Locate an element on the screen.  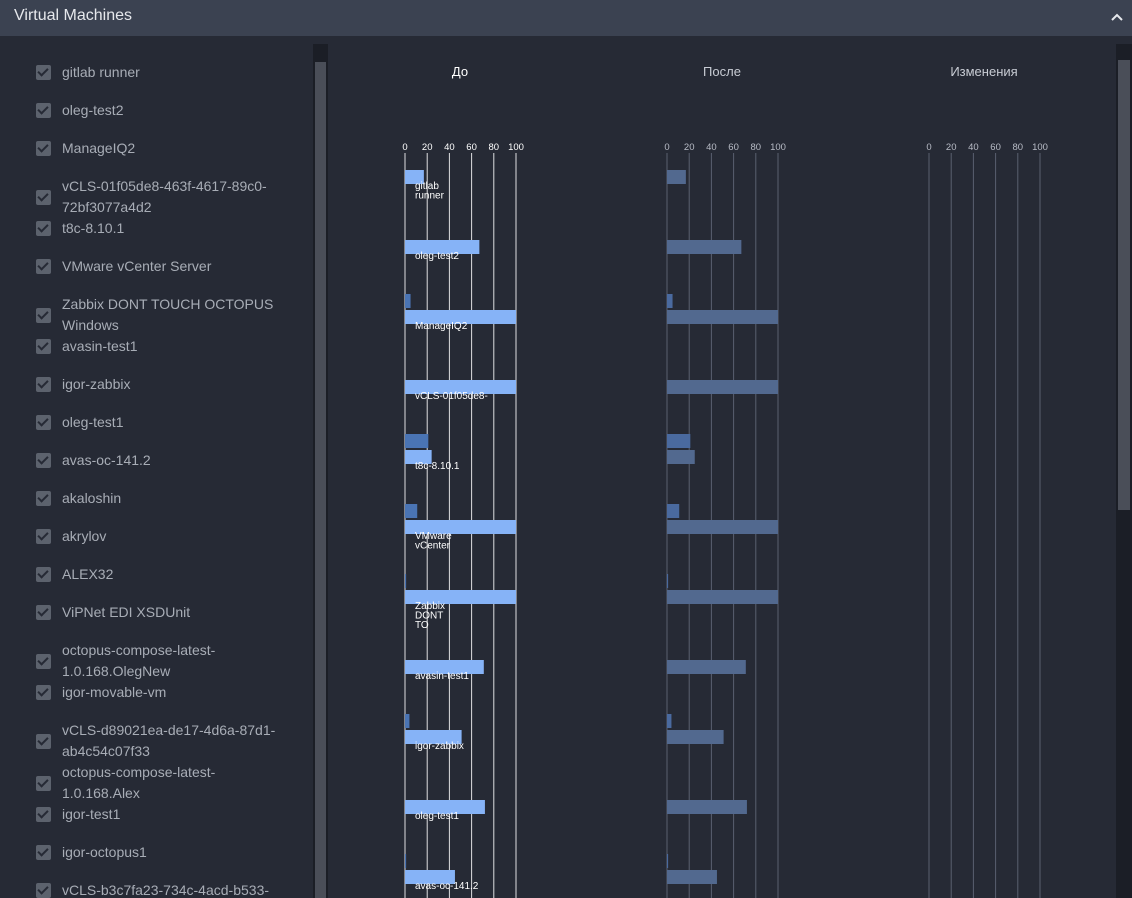
vm-row: VMware vCenter Server is located at coordinates (166, 266).